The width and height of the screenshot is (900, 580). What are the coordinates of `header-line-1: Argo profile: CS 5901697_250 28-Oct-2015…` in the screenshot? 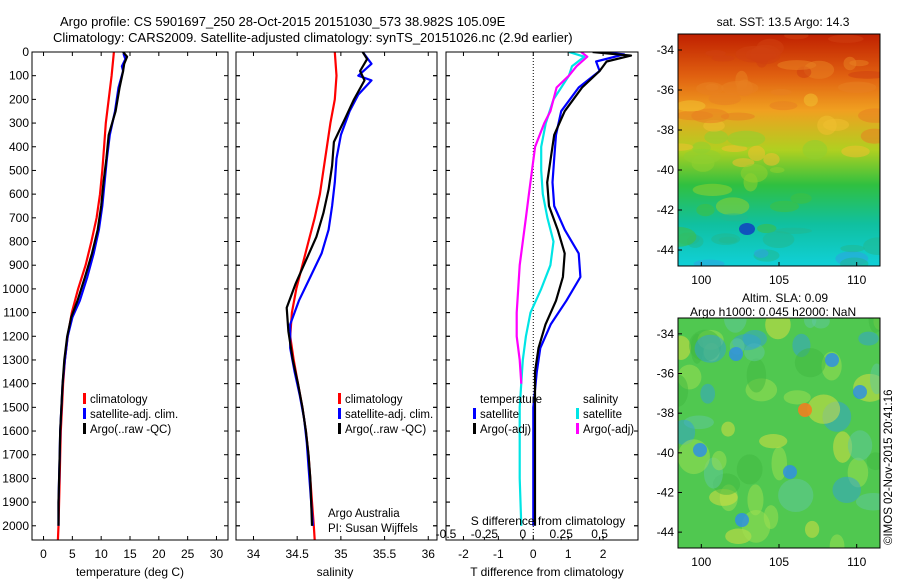 It's located at (283, 21).